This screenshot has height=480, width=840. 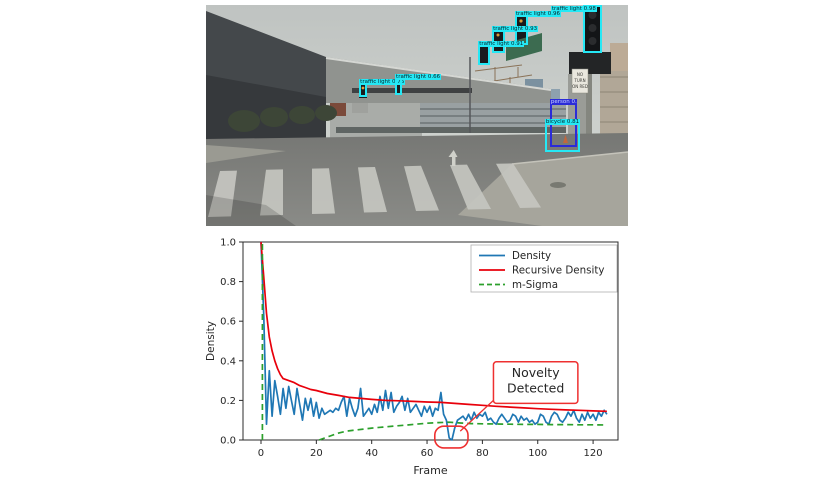 I want to click on tan-building, so click(x=619, y=57).